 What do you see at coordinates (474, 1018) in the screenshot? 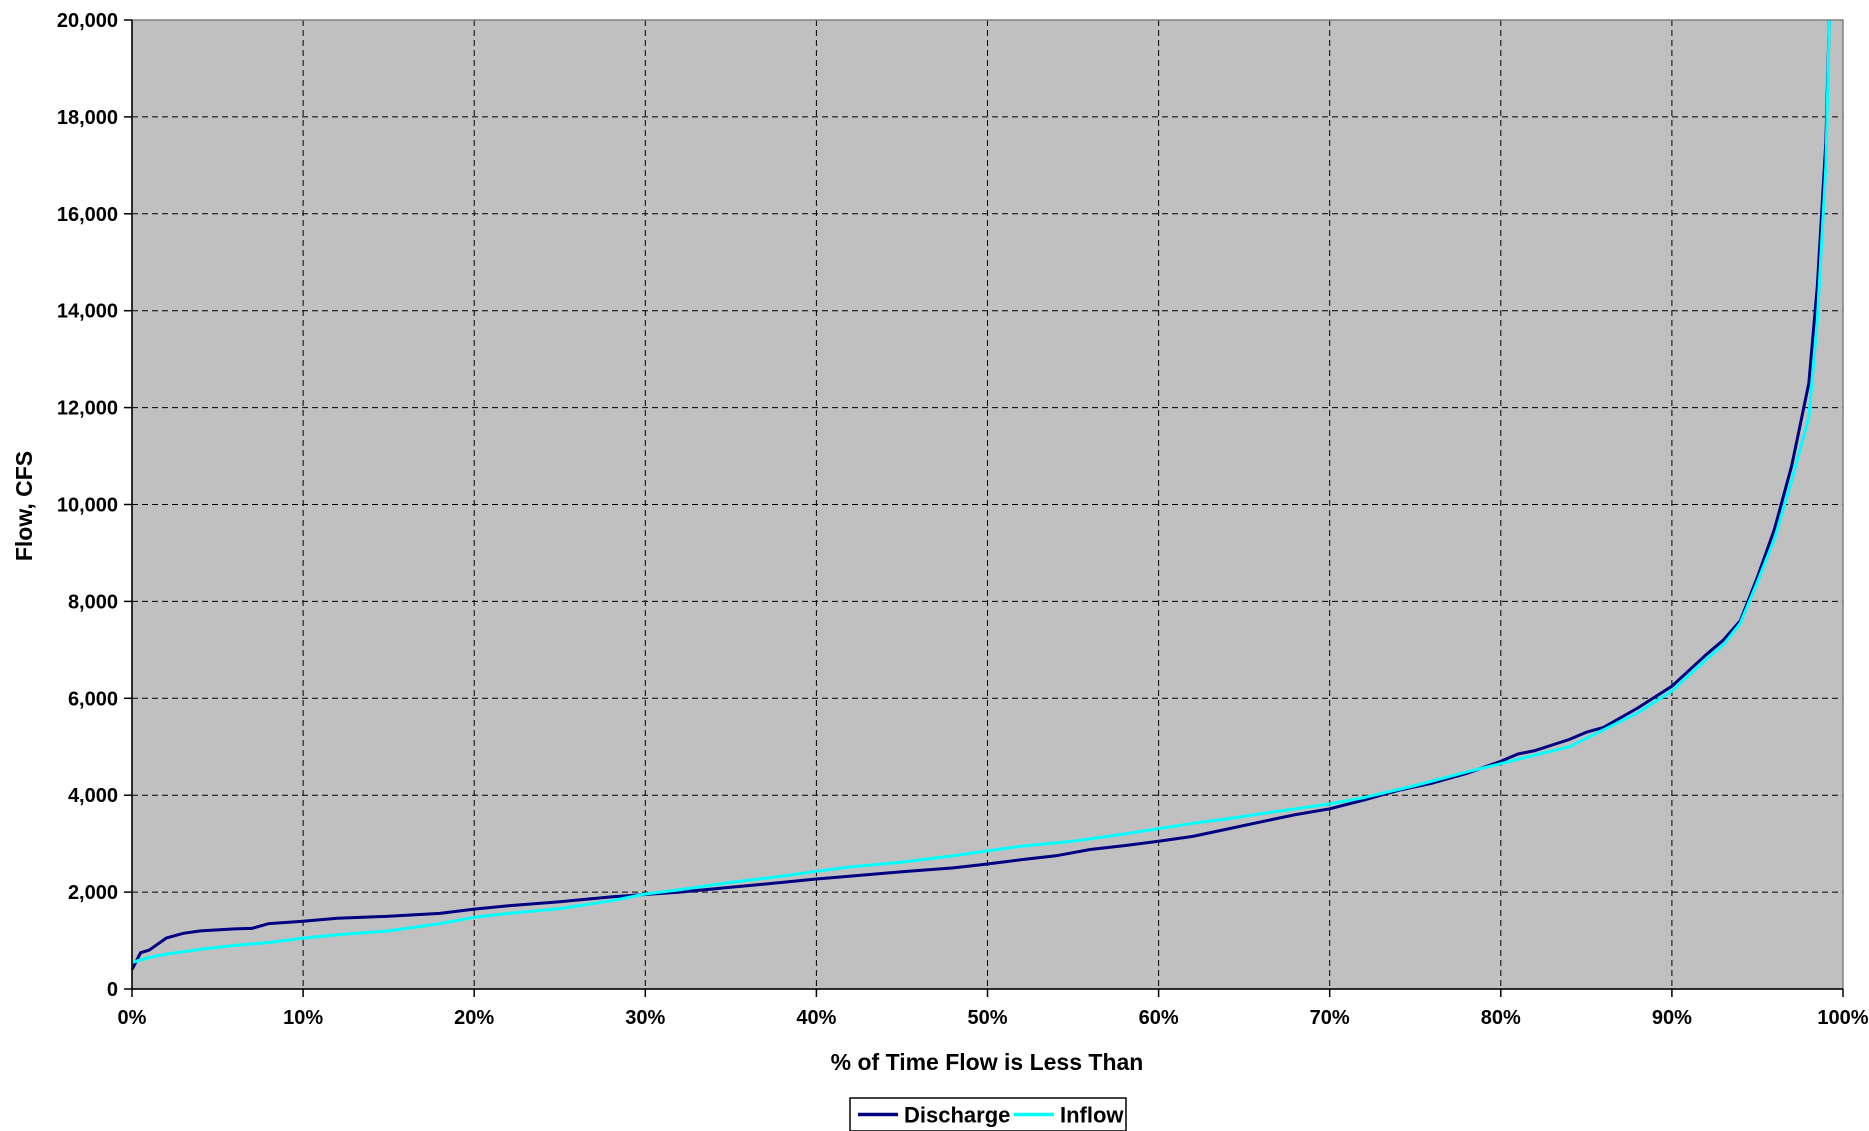
I see `x-tick-label: 20%` at bounding box center [474, 1018].